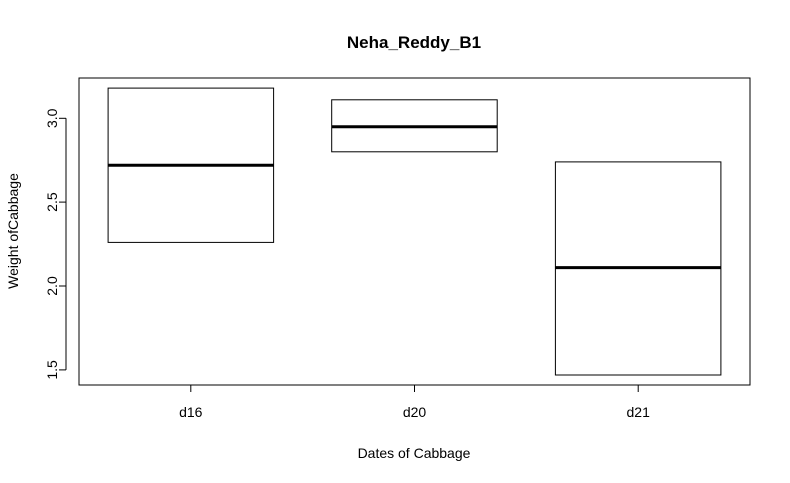 This screenshot has width=790, height=483. I want to click on x-axis-label: Dates of Cabbage, so click(414, 453).